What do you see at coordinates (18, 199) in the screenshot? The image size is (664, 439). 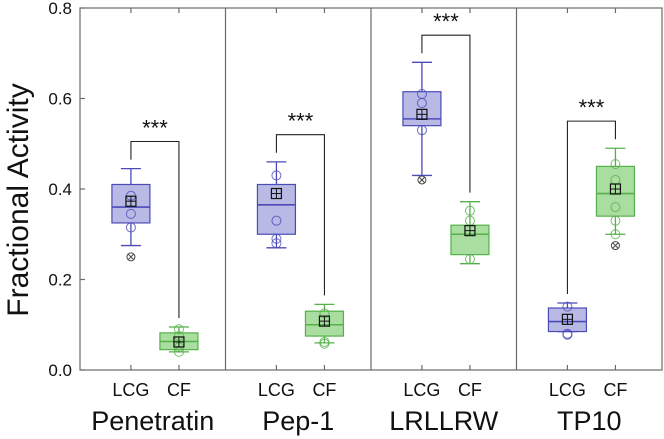 I see `y-axis-label: Fractional Activity` at bounding box center [18, 199].